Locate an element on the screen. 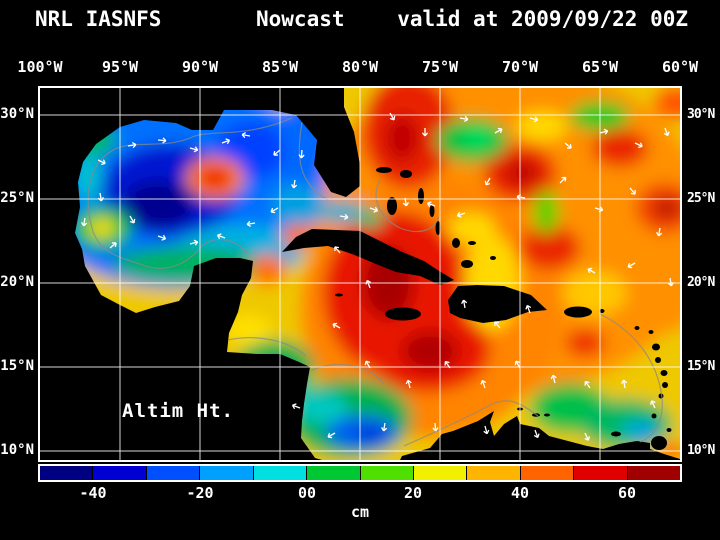 The image size is (720, 540). lat-tick-left-25n: 25°N is located at coordinates (17, 198).